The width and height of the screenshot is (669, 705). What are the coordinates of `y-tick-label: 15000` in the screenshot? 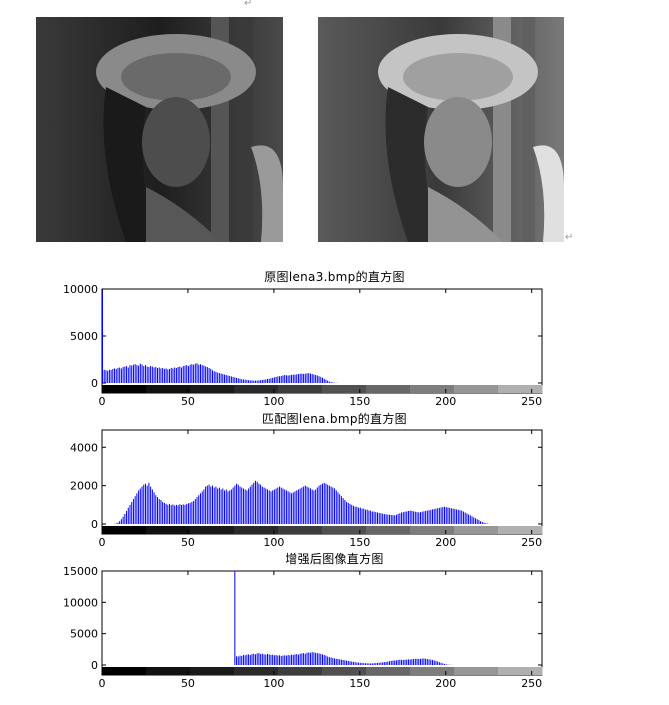 It's located at (80, 571).